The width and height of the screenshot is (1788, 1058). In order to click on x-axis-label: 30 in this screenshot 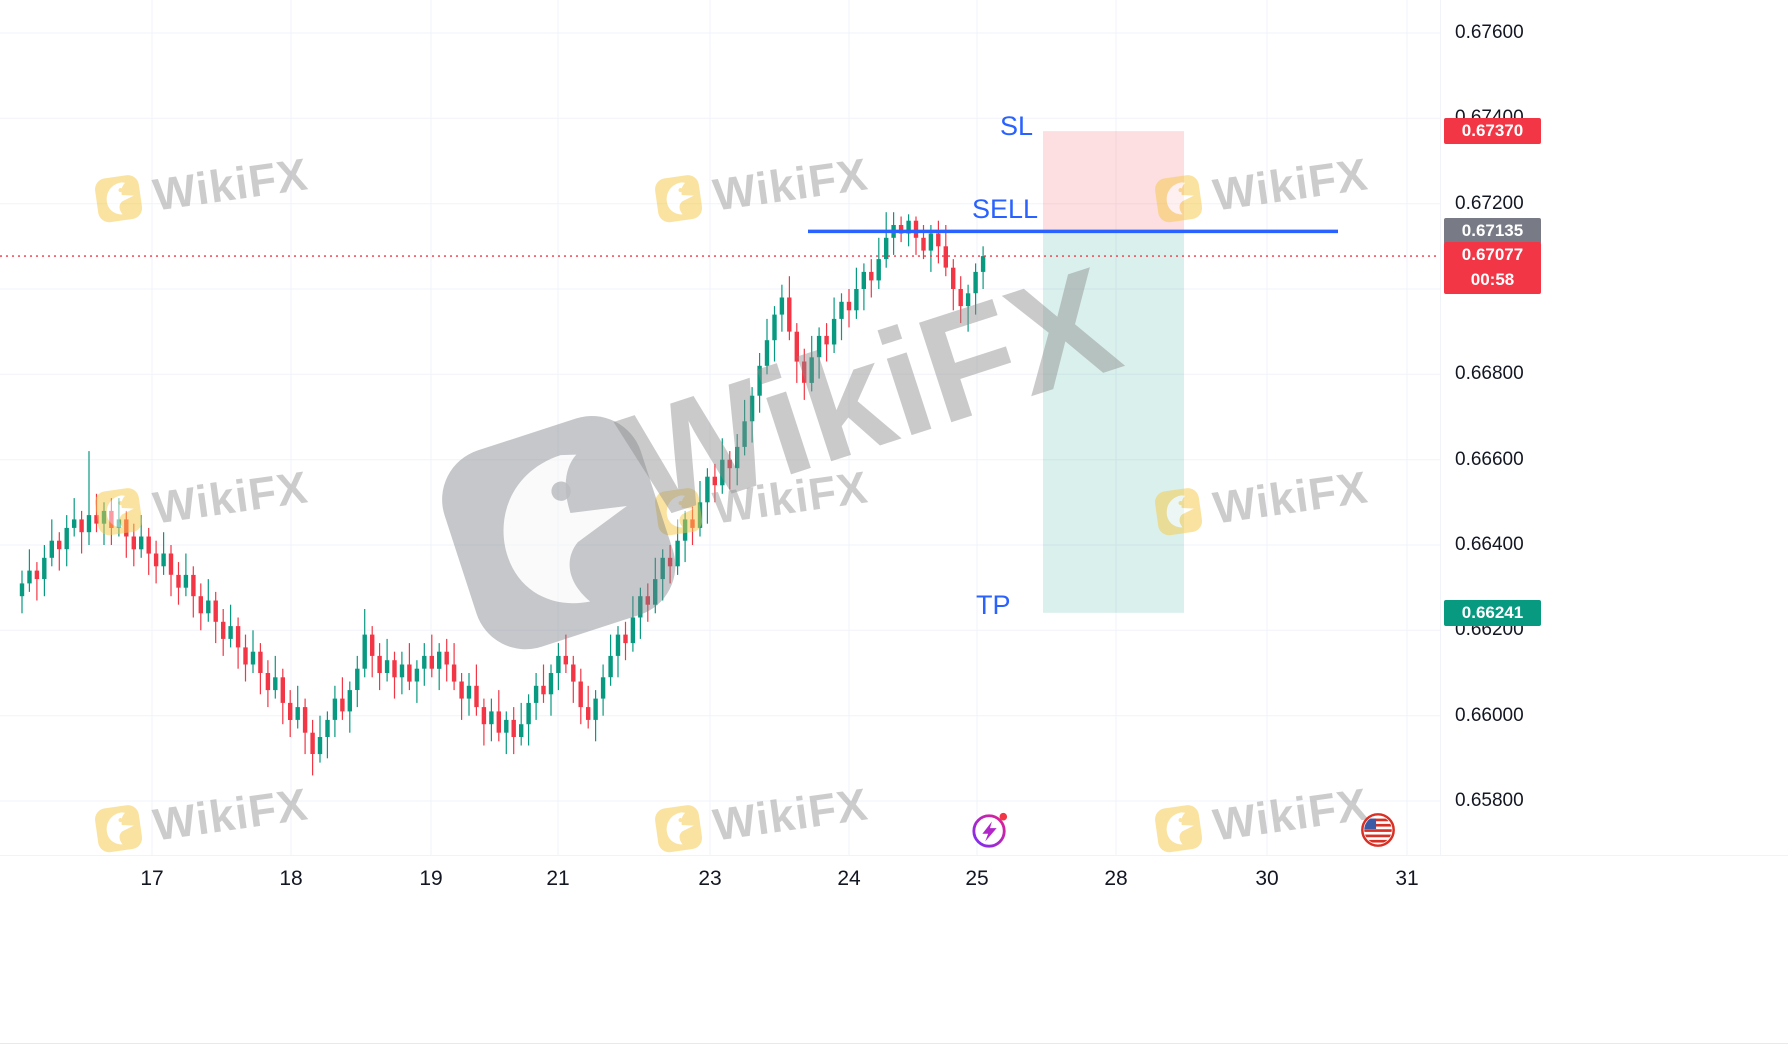, I will do `click(1267, 878)`.